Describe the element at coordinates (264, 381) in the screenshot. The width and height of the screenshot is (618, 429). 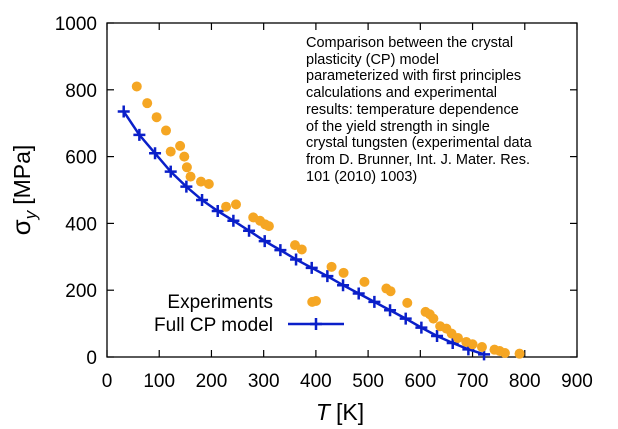
I see `x-tick-label: 300` at that location.